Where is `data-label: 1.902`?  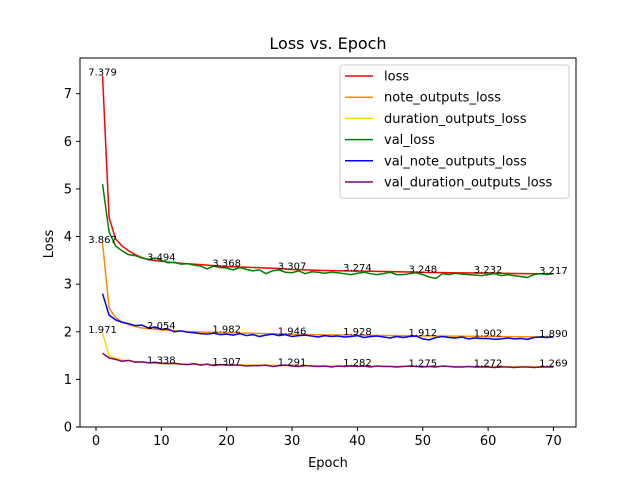 data-label: 1.902 is located at coordinates (488, 333).